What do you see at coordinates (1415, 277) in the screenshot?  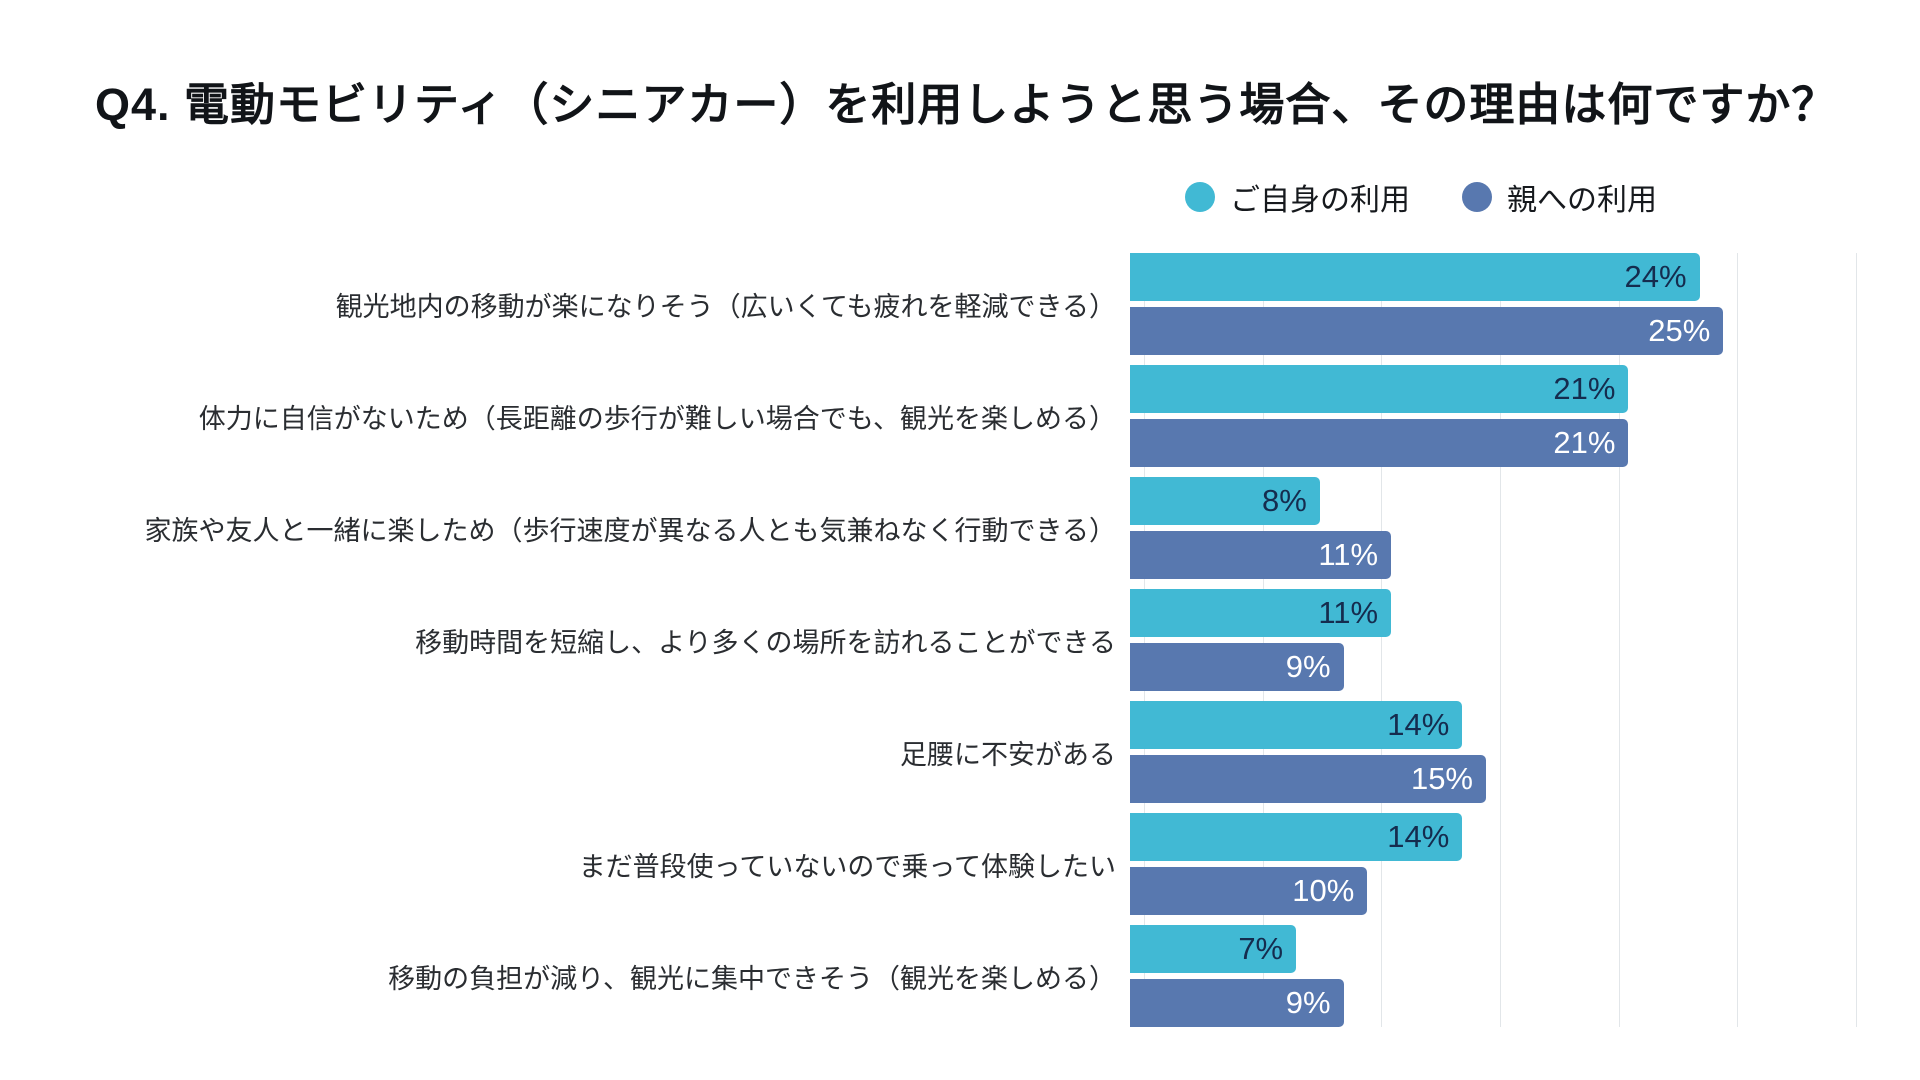 I see `bar-self-use: 24%` at bounding box center [1415, 277].